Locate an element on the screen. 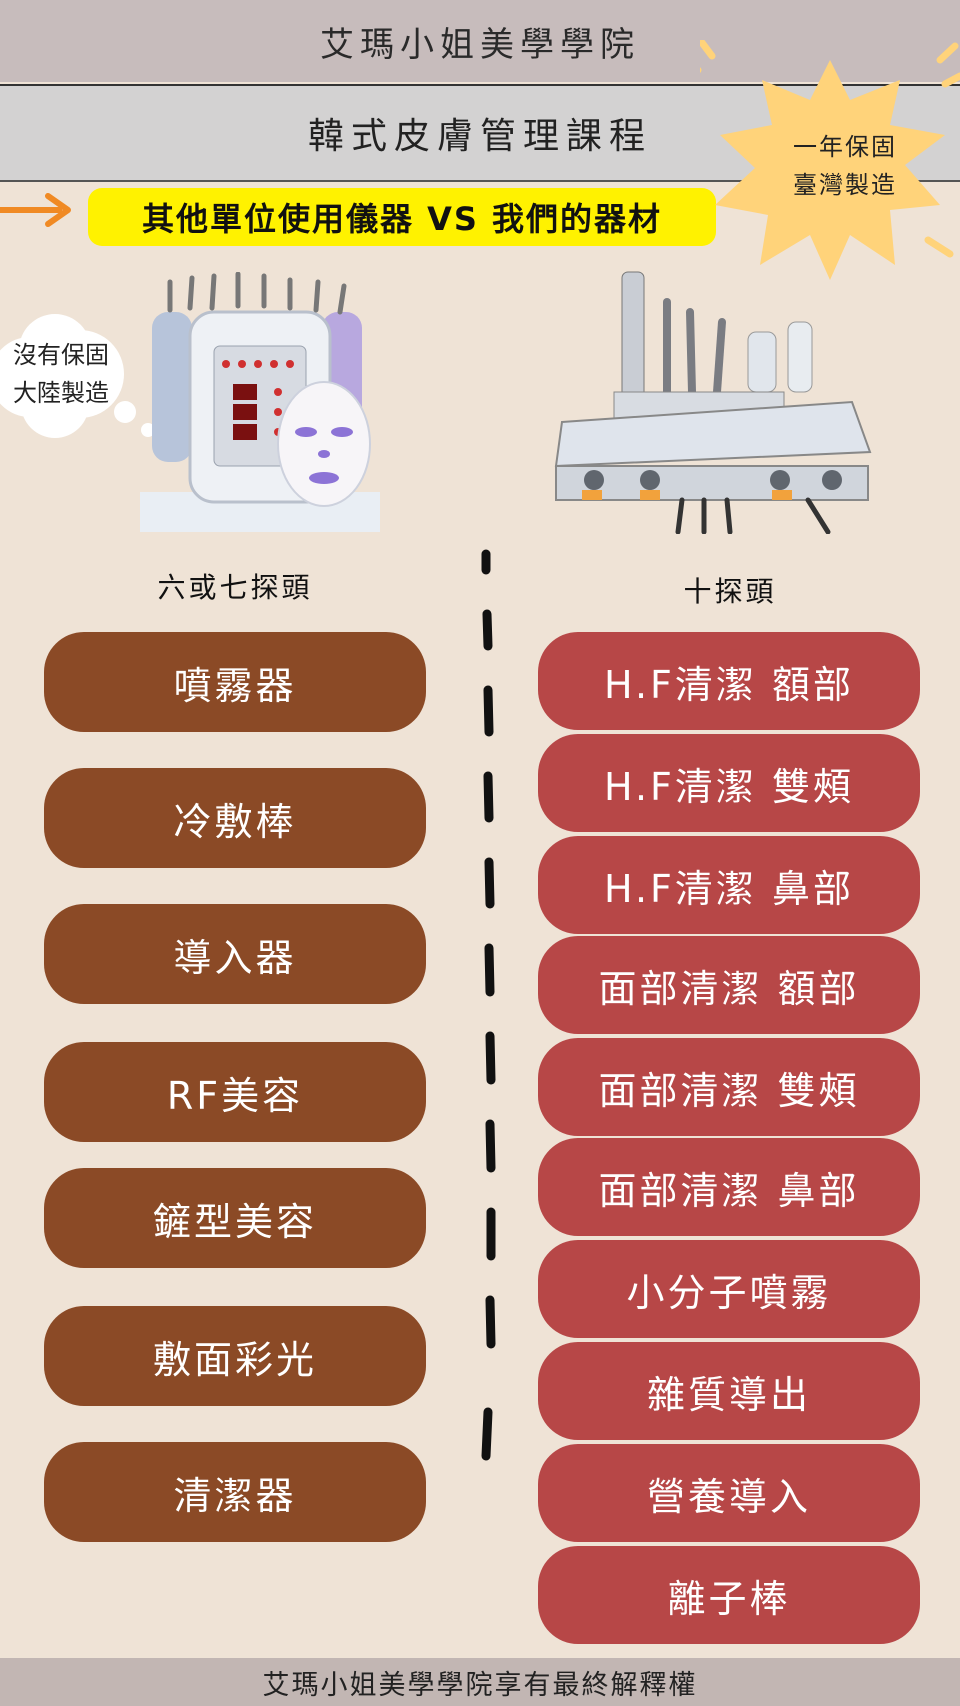  right-item-4: 面部清潔 額部 is located at coordinates (729, 985).